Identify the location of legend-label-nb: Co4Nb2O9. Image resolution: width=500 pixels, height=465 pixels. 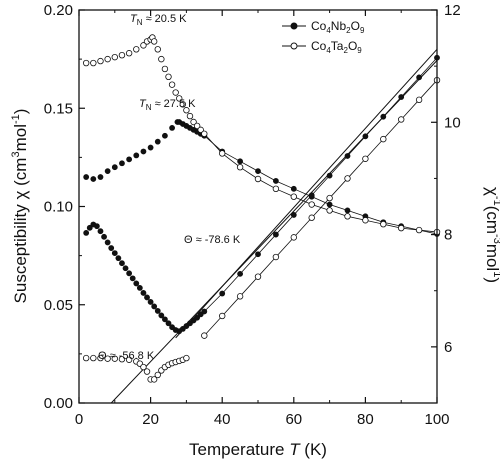
(338, 27).